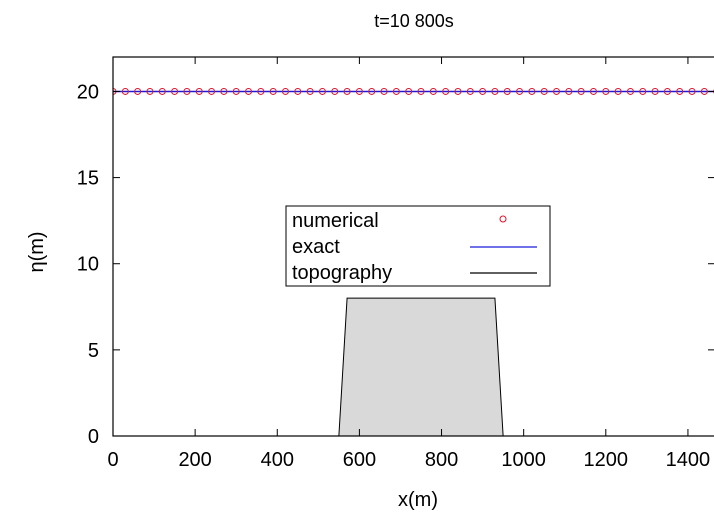 The image size is (714, 518). Describe the element at coordinates (88, 179) in the screenshot. I see `y-tick-label: 15` at that location.